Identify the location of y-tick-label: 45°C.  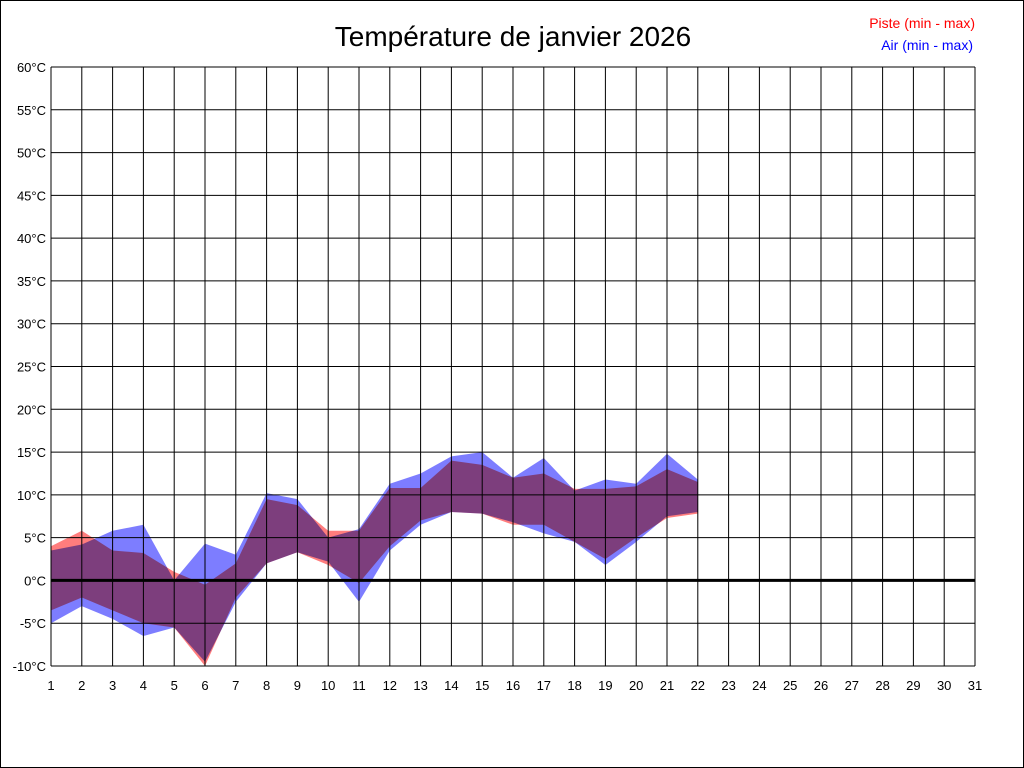
(31, 195).